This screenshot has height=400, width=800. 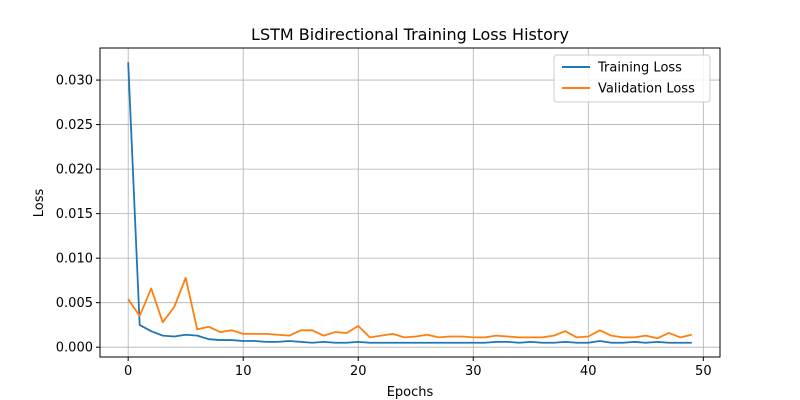 I want to click on y-tick-label: 0.010, so click(x=74, y=259).